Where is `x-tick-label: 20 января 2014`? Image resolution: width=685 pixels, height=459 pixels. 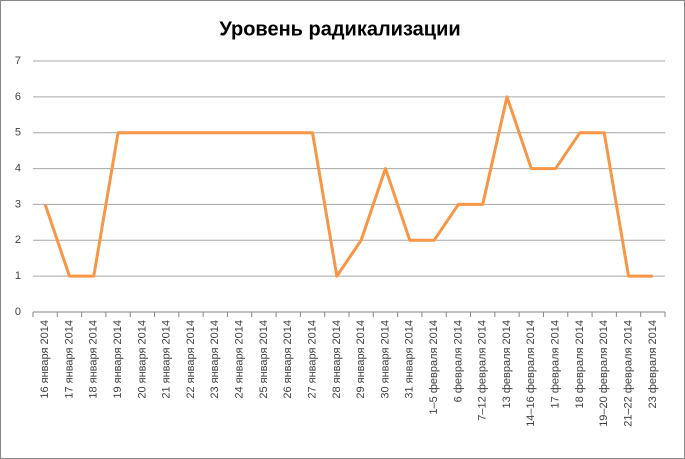
x-tick-label: 20 января 2014 is located at coordinates (142, 359).